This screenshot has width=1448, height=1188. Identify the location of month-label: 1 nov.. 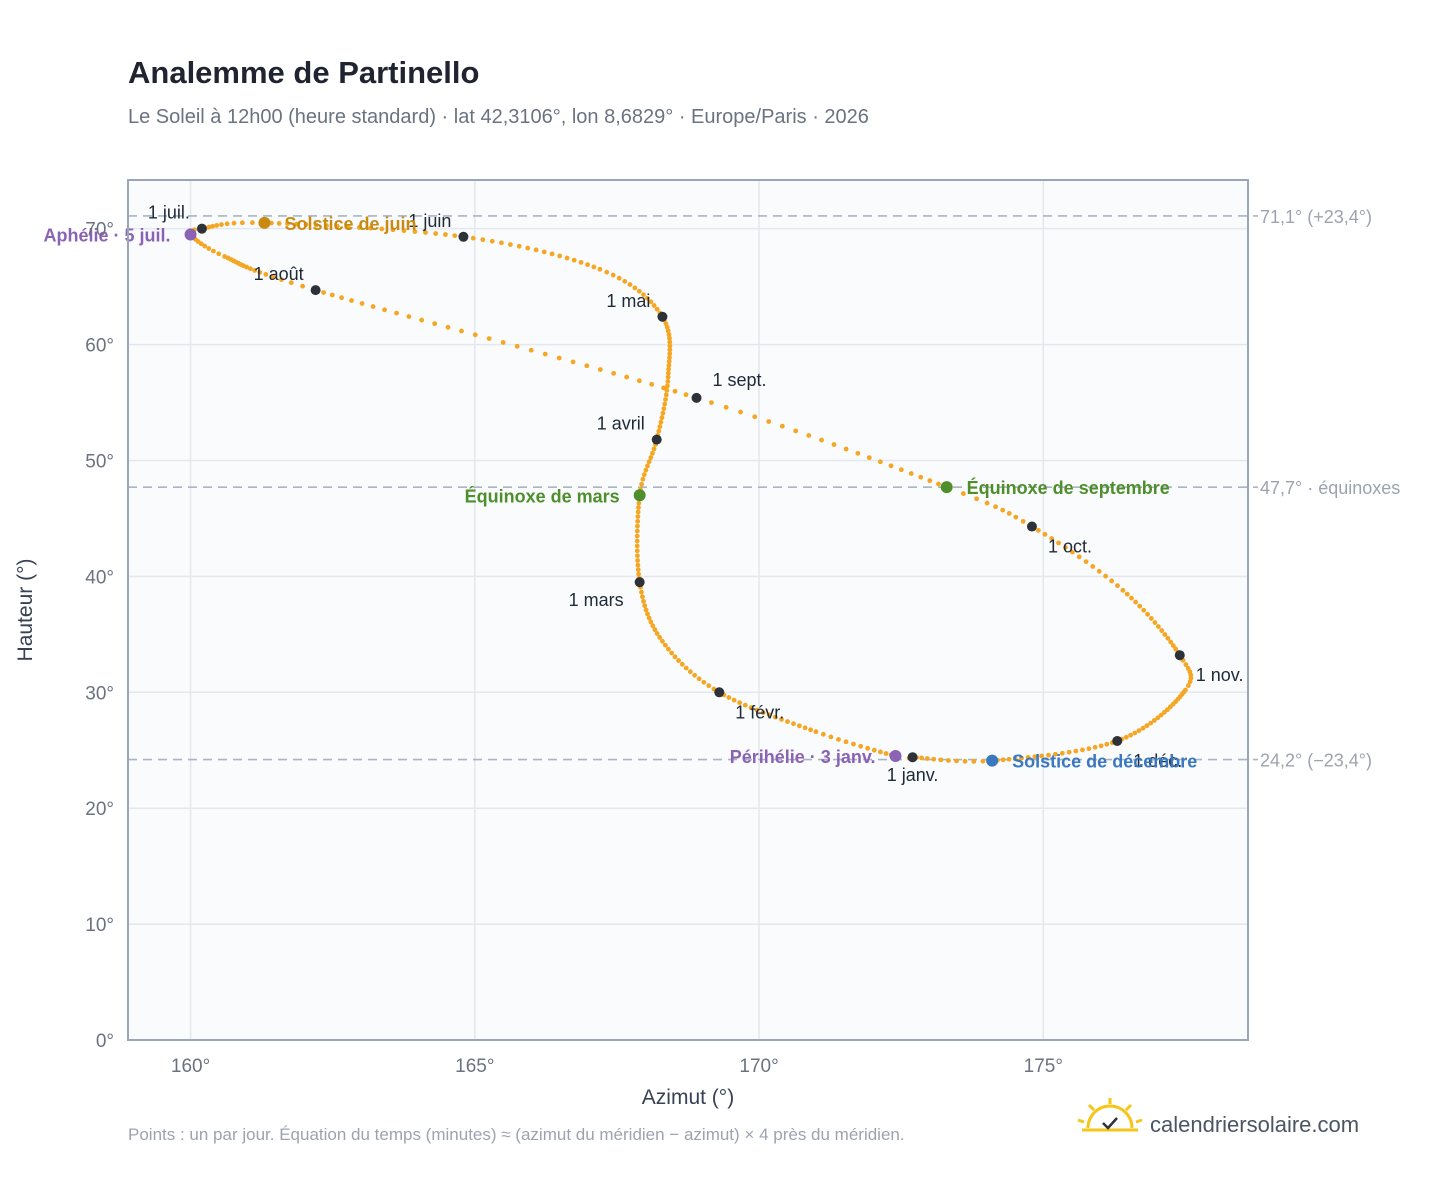
(1220, 675).